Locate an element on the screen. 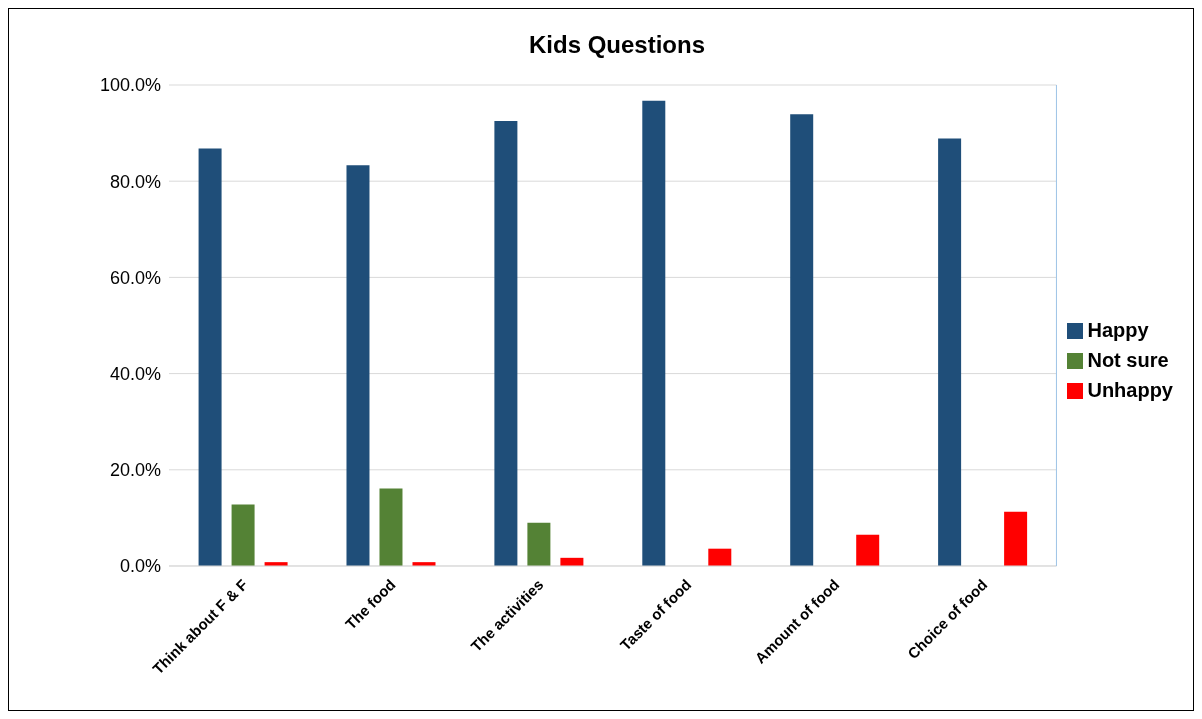 This screenshot has height=719, width=1202. y-tick-label: 40.0% is located at coordinates (135, 373).